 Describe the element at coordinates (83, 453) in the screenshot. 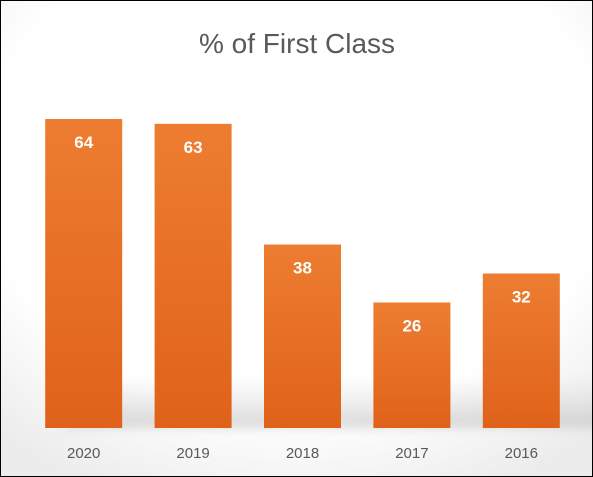

I see `x-tick-label: 2020` at that location.